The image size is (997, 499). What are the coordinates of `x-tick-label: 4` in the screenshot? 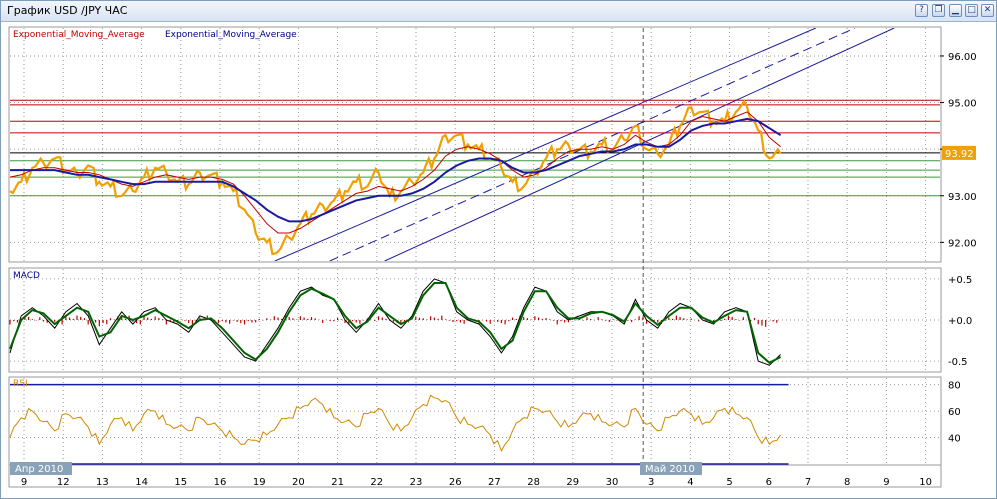 It's located at (690, 482).